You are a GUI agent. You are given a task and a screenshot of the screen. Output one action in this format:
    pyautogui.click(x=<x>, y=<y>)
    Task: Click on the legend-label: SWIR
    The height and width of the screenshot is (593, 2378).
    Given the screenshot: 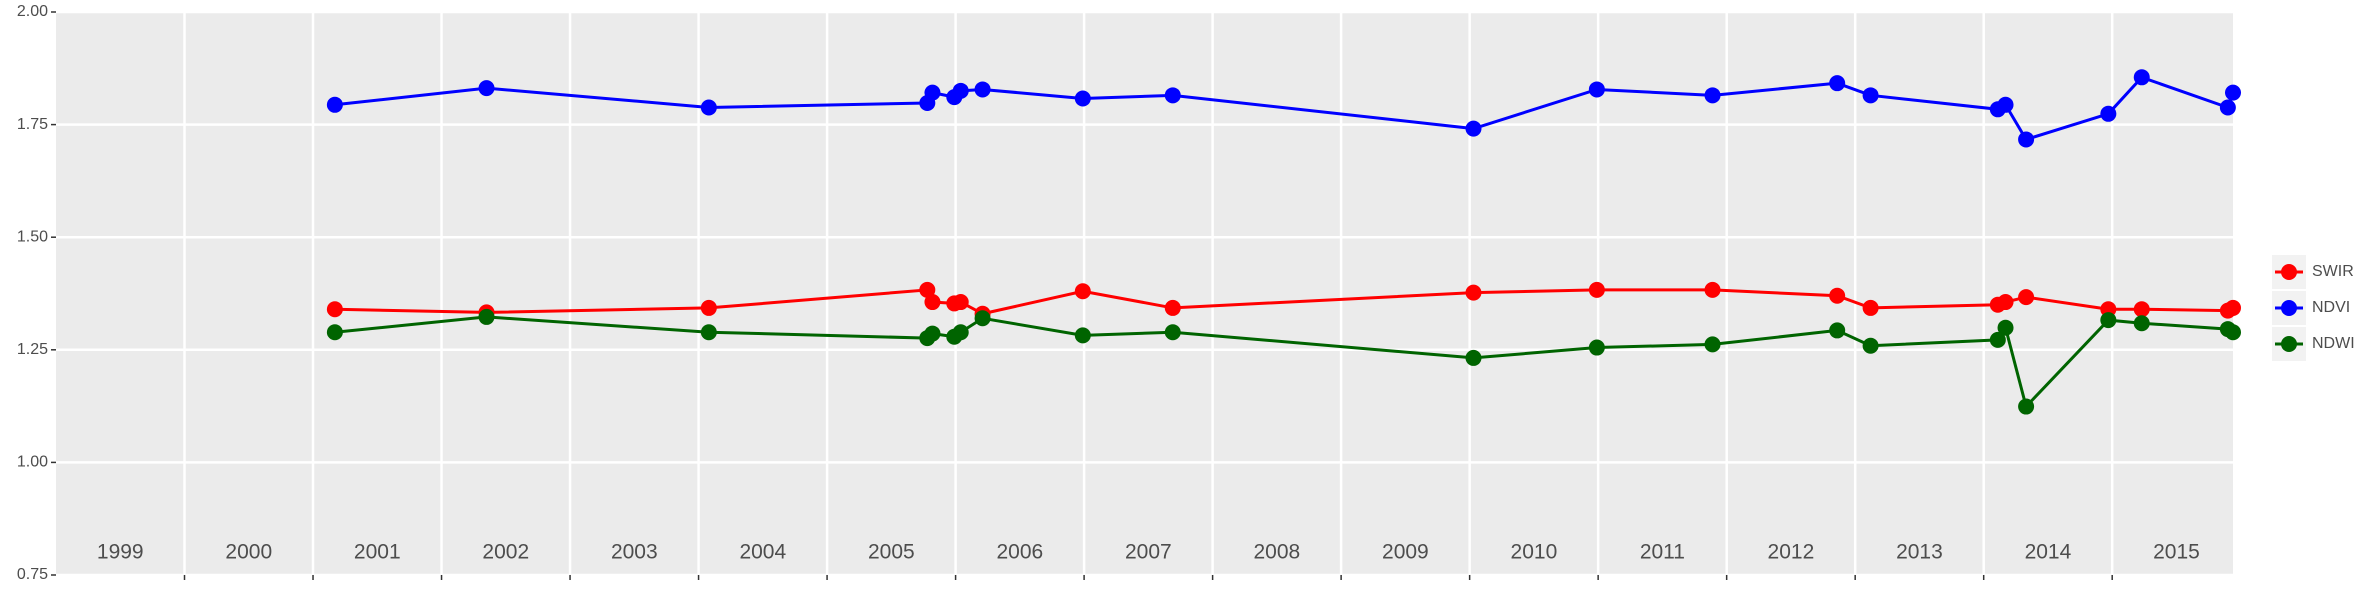 What is the action you would take?
    pyautogui.click(x=2333, y=271)
    